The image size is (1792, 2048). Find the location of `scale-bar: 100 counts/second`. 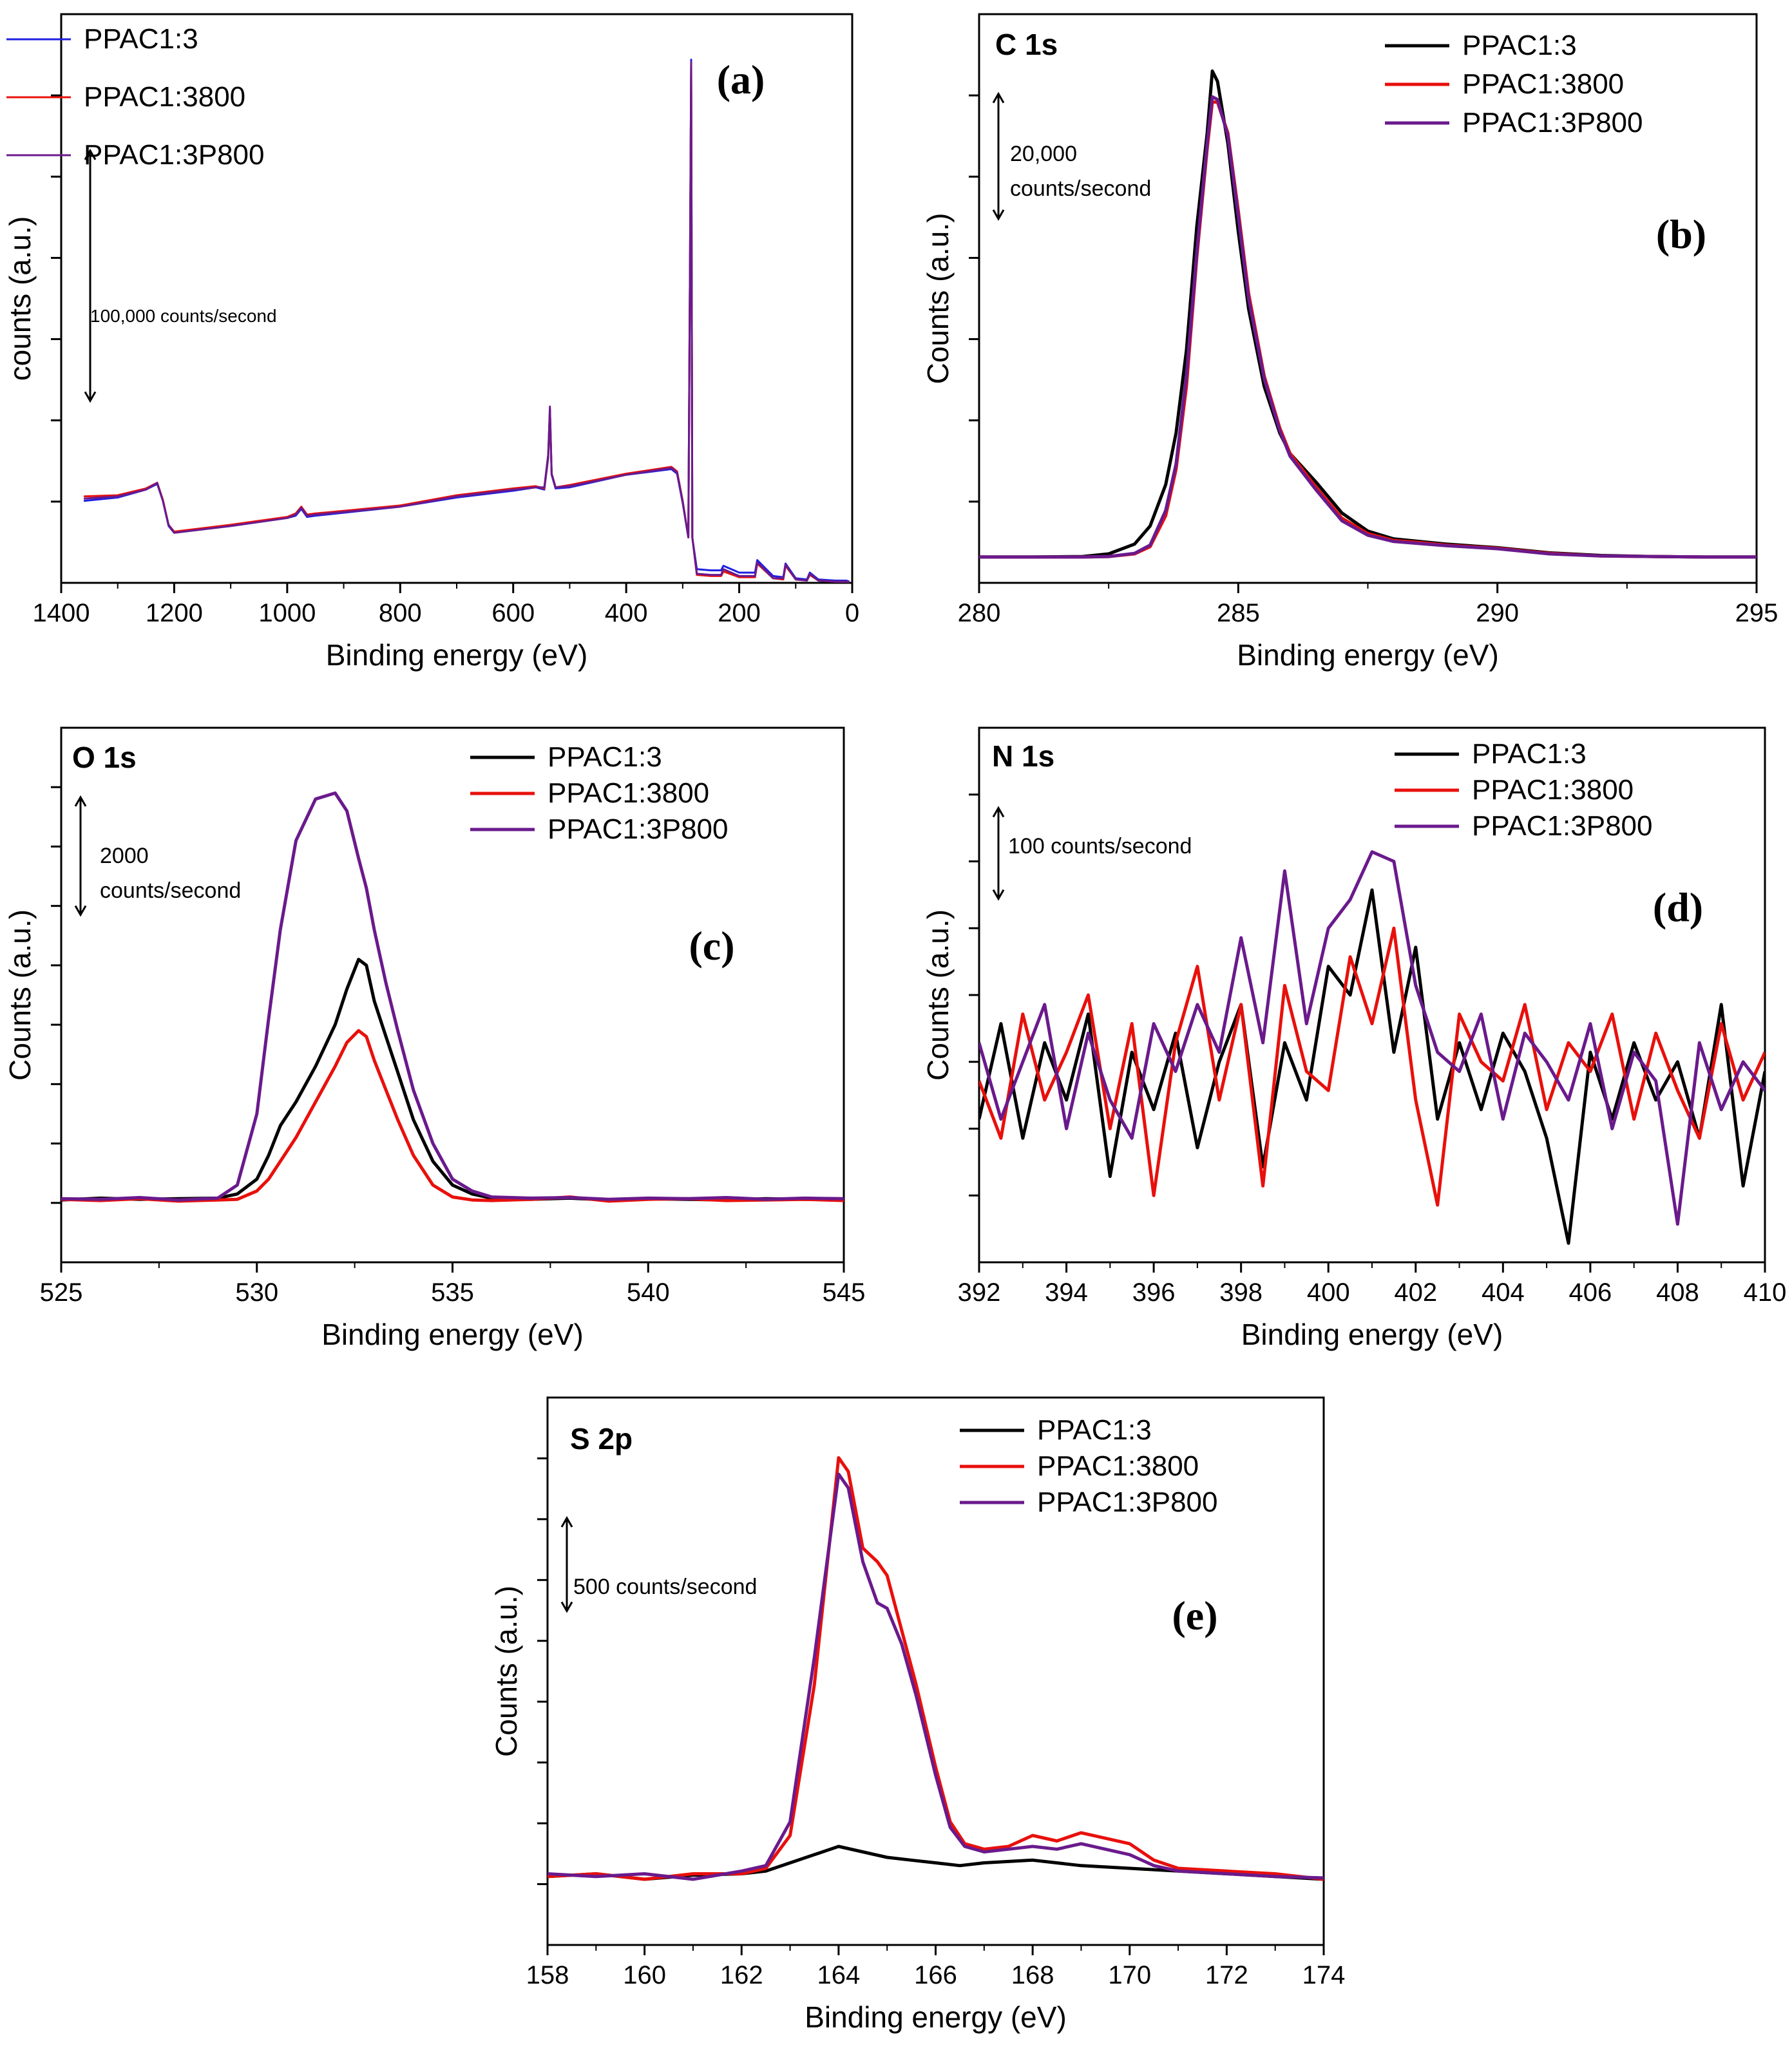

scale-bar: 100 counts/second is located at coordinates (1092, 853).